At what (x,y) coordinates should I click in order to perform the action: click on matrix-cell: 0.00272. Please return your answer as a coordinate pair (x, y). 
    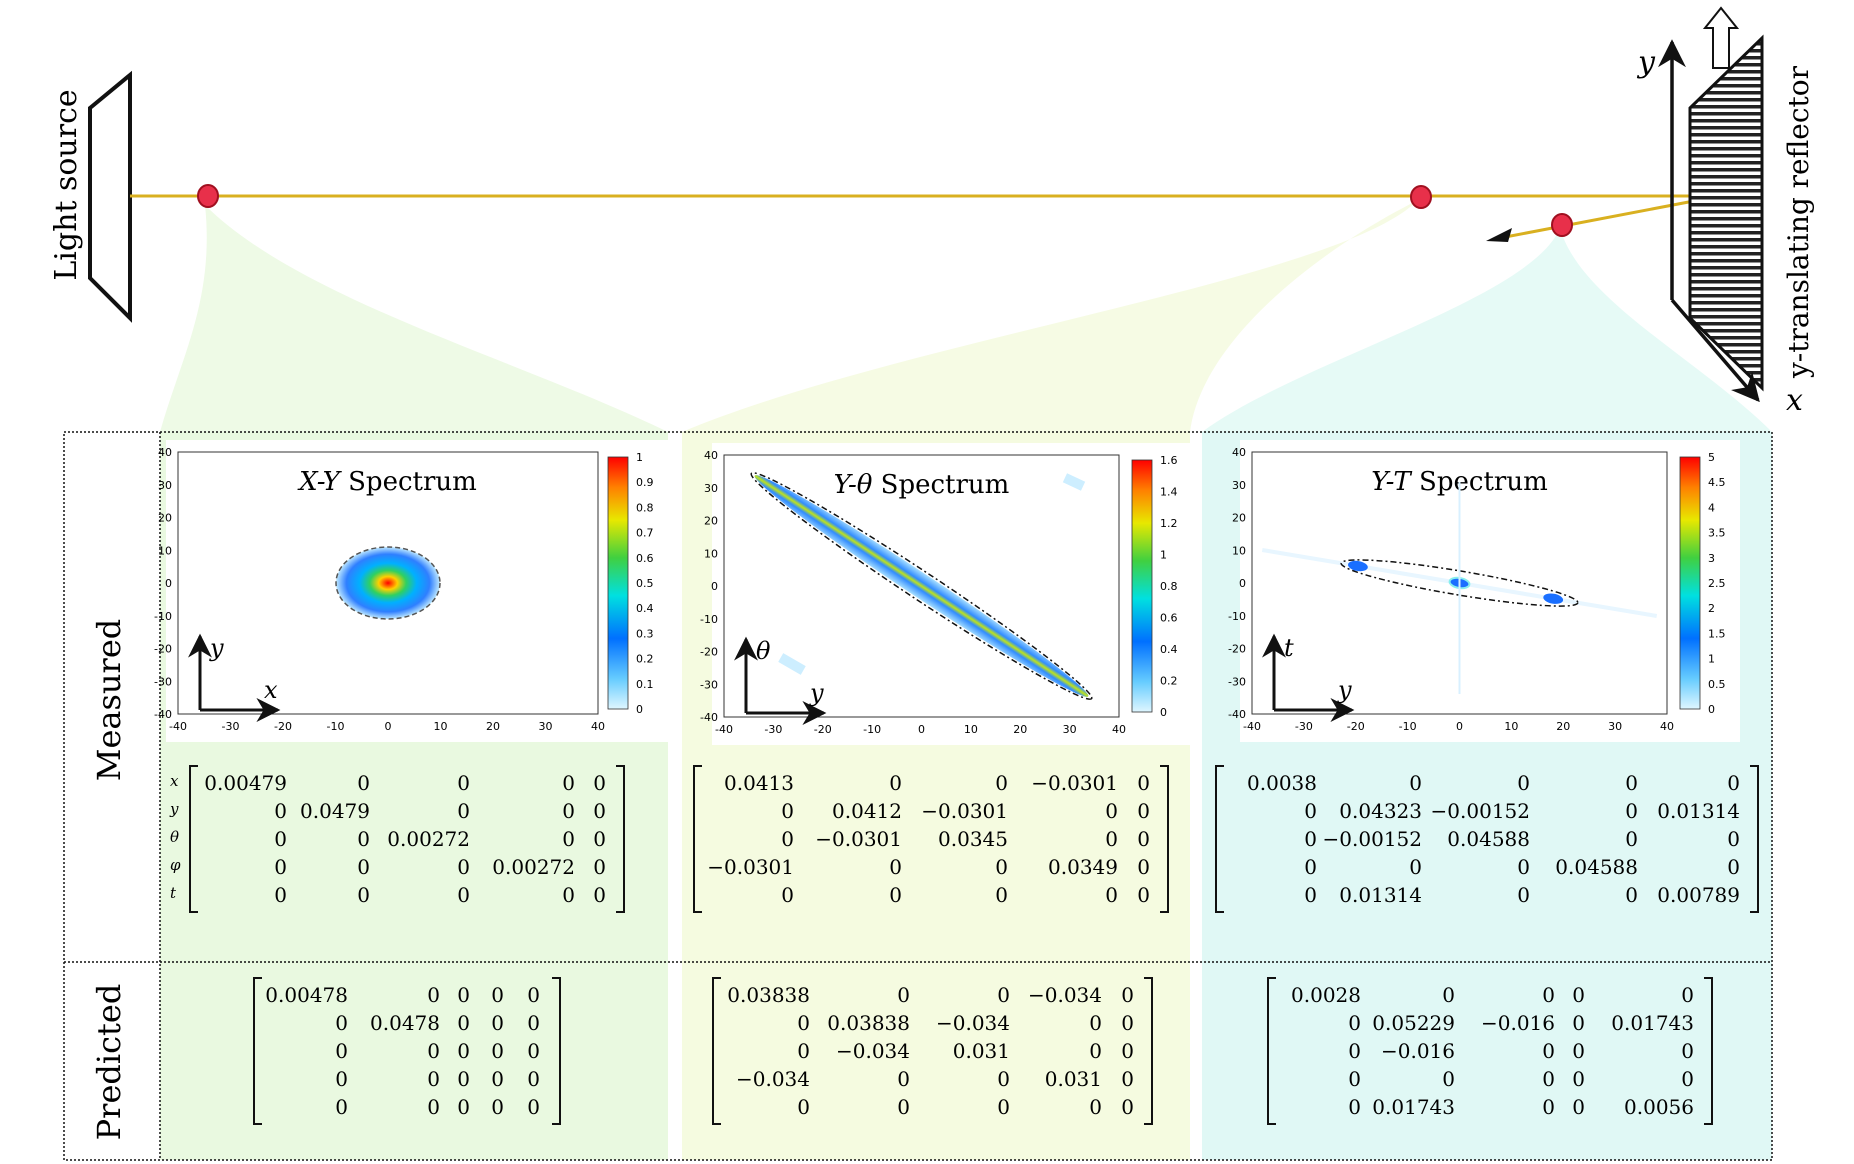
    Looking at the image, I should click on (428, 839).